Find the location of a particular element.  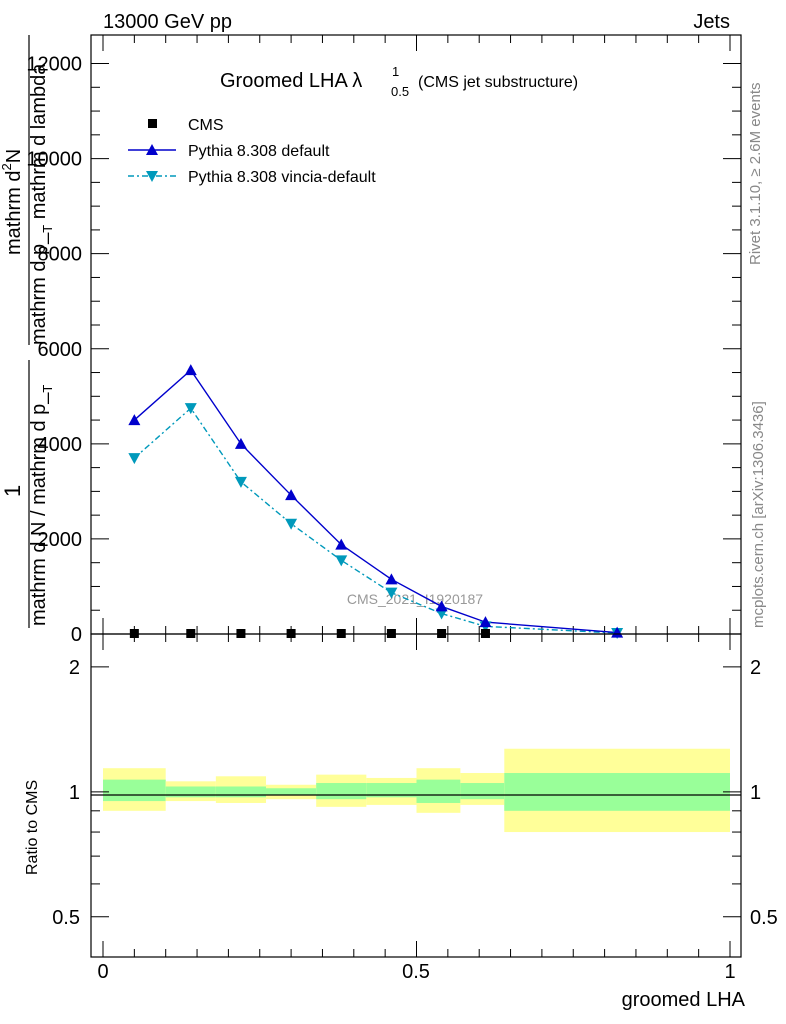

y-tick-label: 2000 is located at coordinates (60, 540).